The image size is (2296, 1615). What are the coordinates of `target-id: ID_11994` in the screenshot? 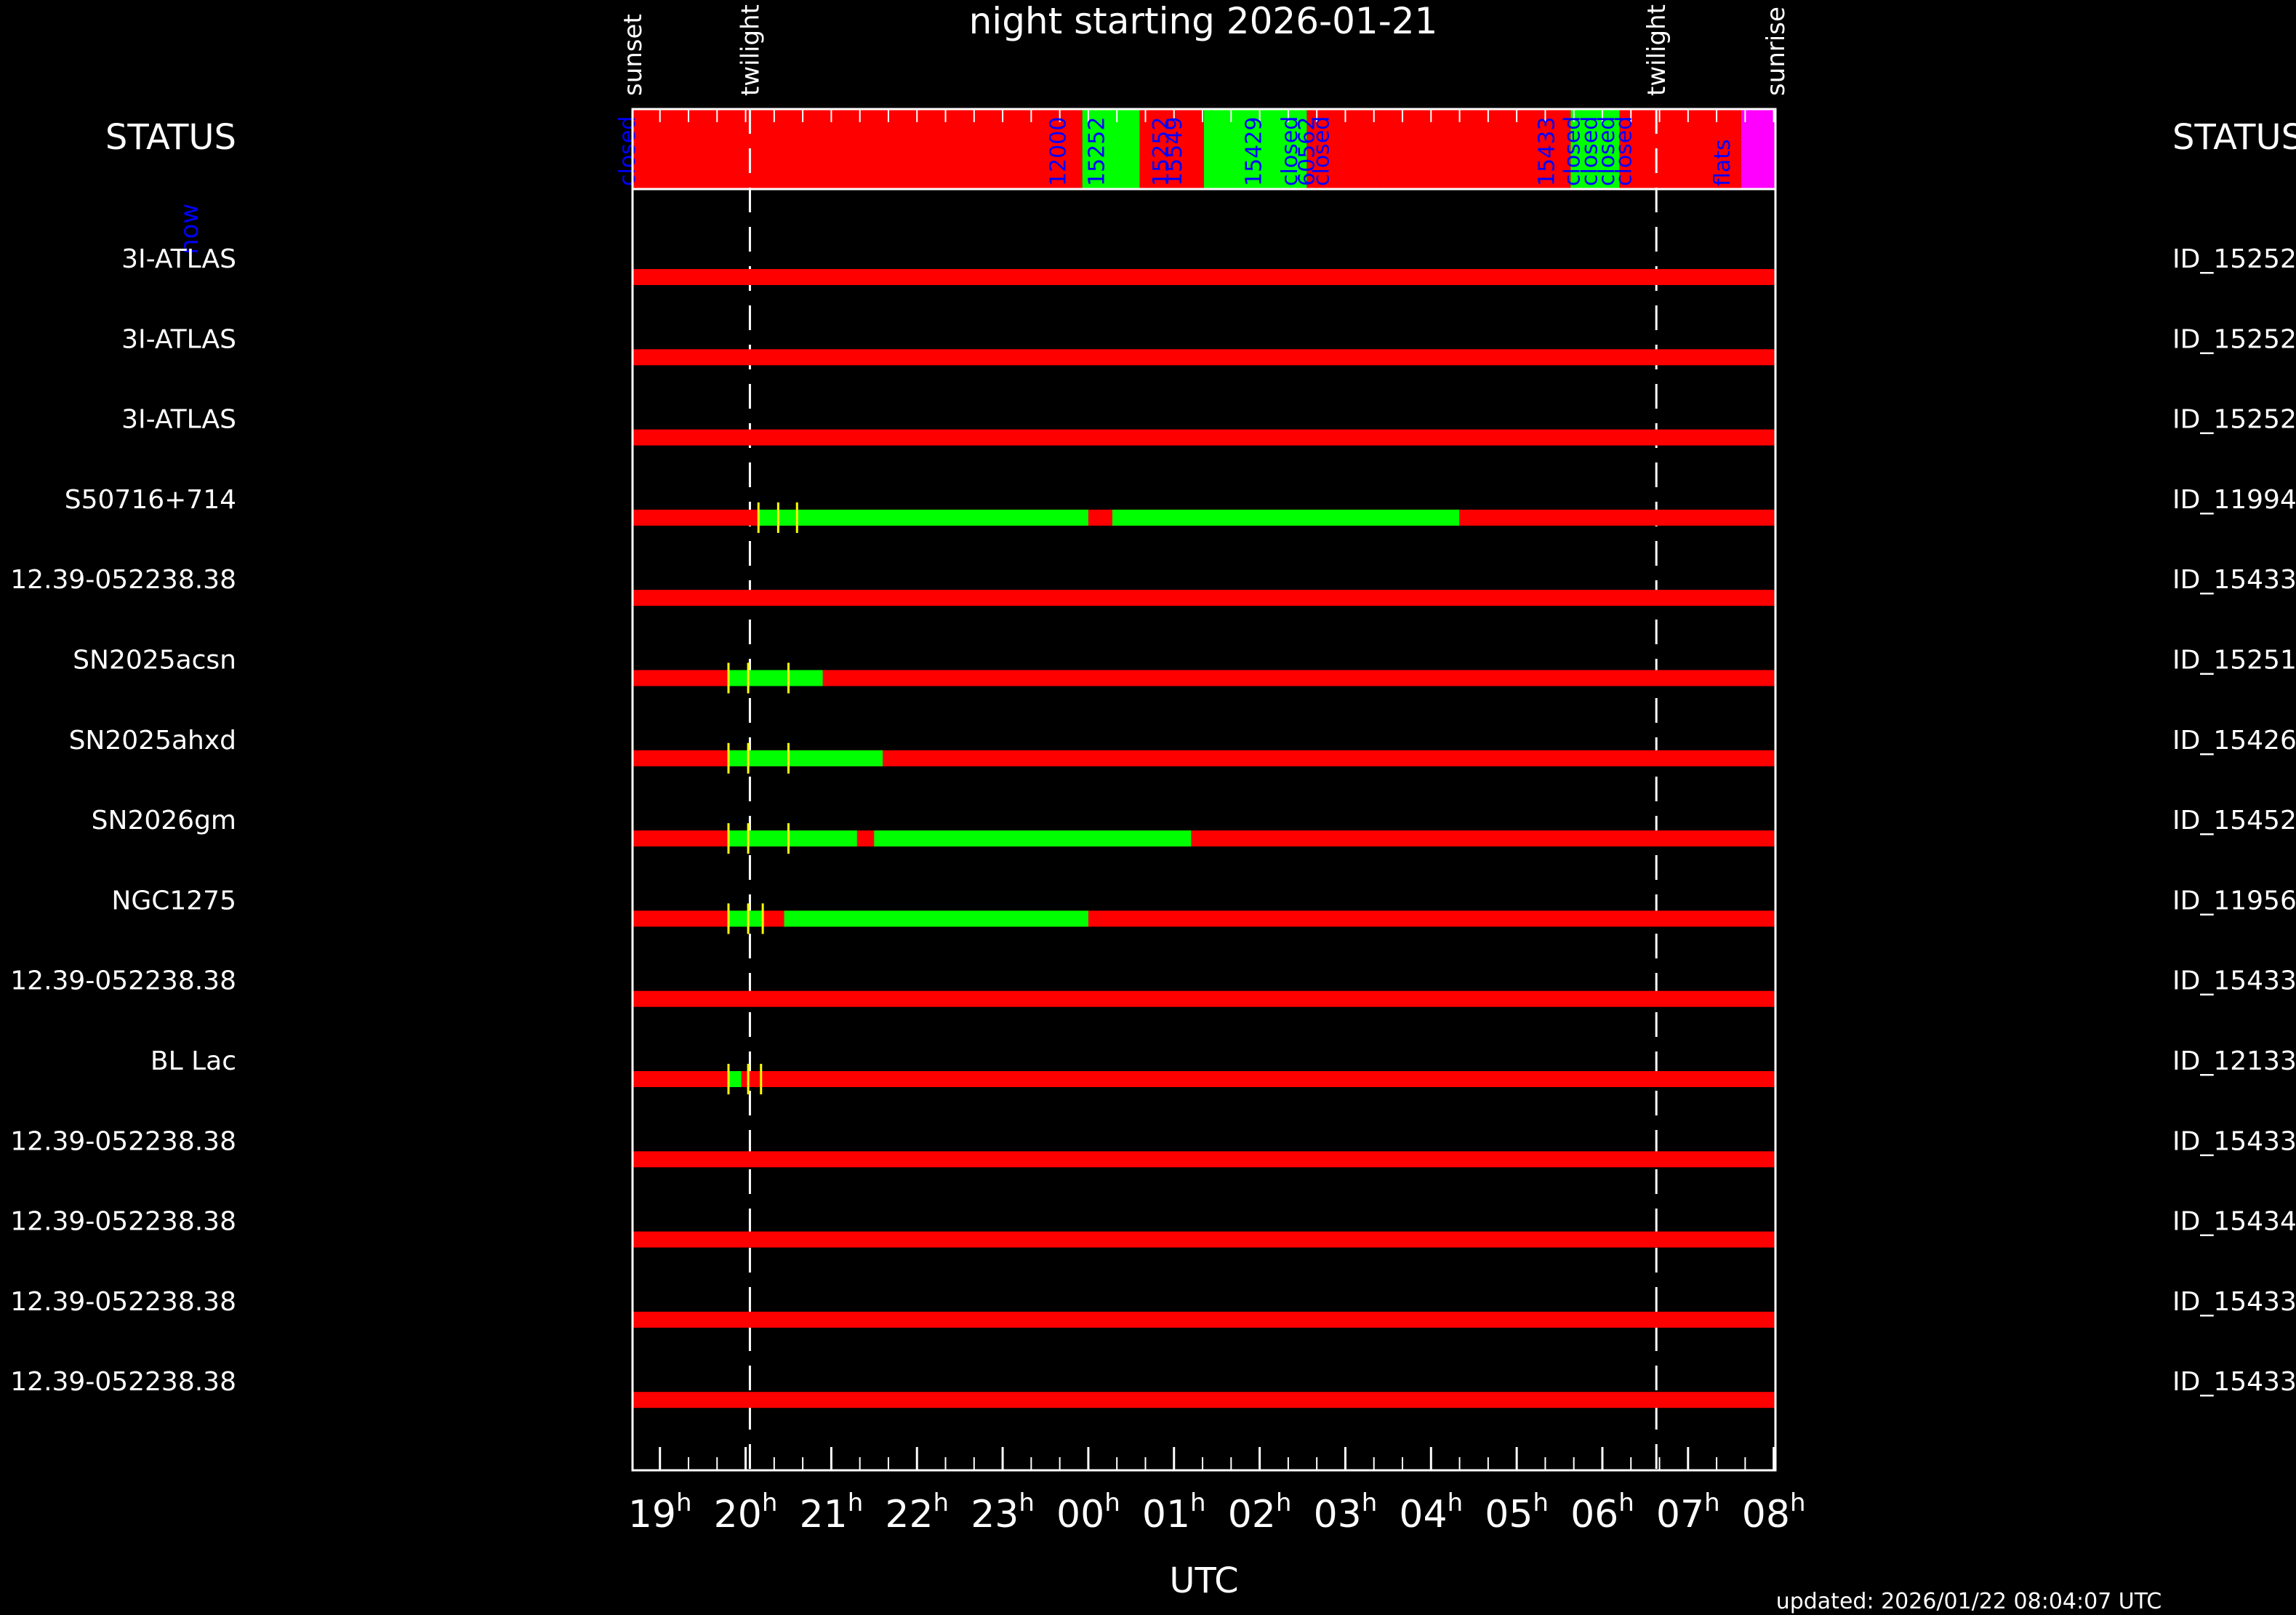 It's located at (2234, 500).